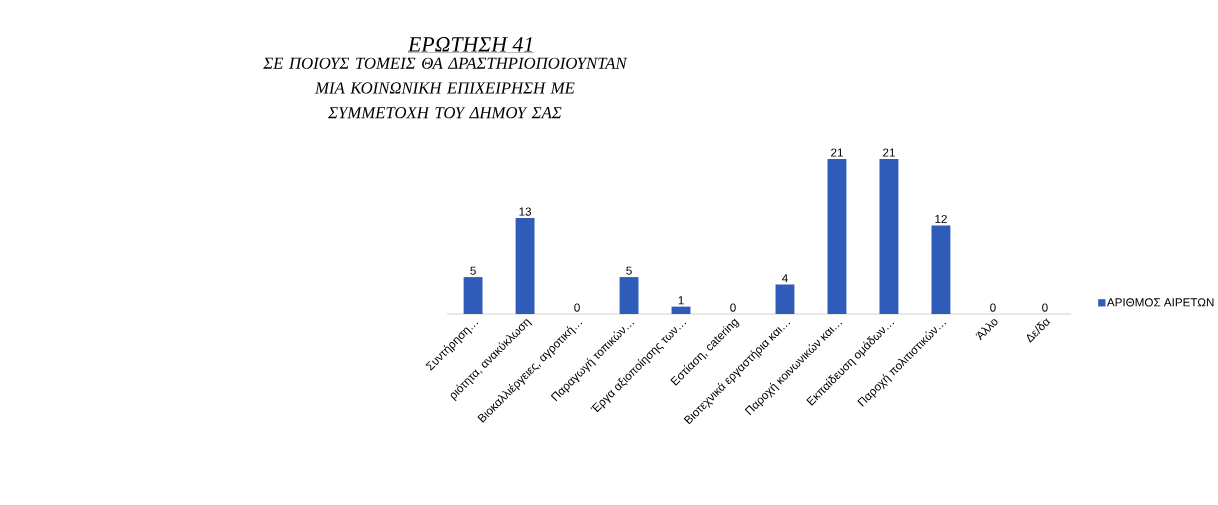 This screenshot has width=1218, height=505. Describe the element at coordinates (445, 88) in the screenshot. I see `chart-subtitle: ΣΕ ΠΟΙΟΥΣ ΤΟΜΕΙΣ ΘΑ ΔΡΑΣΤΗΡΙΟΠΟΙΟΥΝΤΑΝ ΜΙΑ ΚΟΙΝΩΝΙΚΗ ΕΠΙΧΕΙΡΗΣΗ ΜΕ ΣΥΜΜΕΤΟΧΗ ΤΟΥ ΔΗΜΟΥ ΣΑΣ` at that location.